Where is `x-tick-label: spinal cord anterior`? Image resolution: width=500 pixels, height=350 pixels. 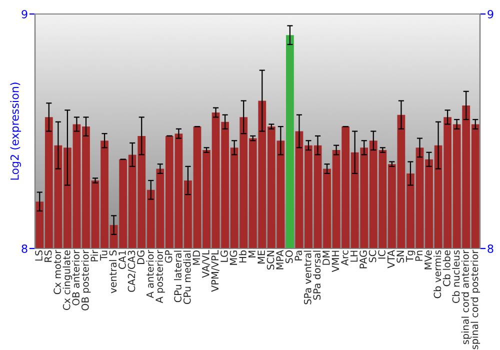 x-tick-label: spinal cord anterior is located at coordinates (466, 297).